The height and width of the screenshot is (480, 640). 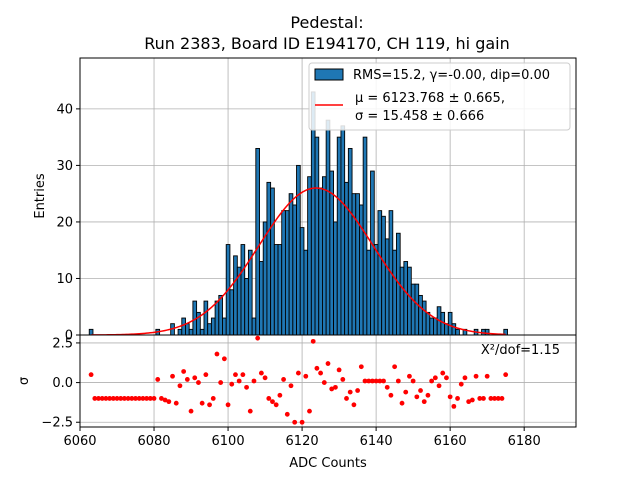 What do you see at coordinates (57, 423) in the screenshot?
I see `residual-y-tick-label: −2.5` at bounding box center [57, 423].